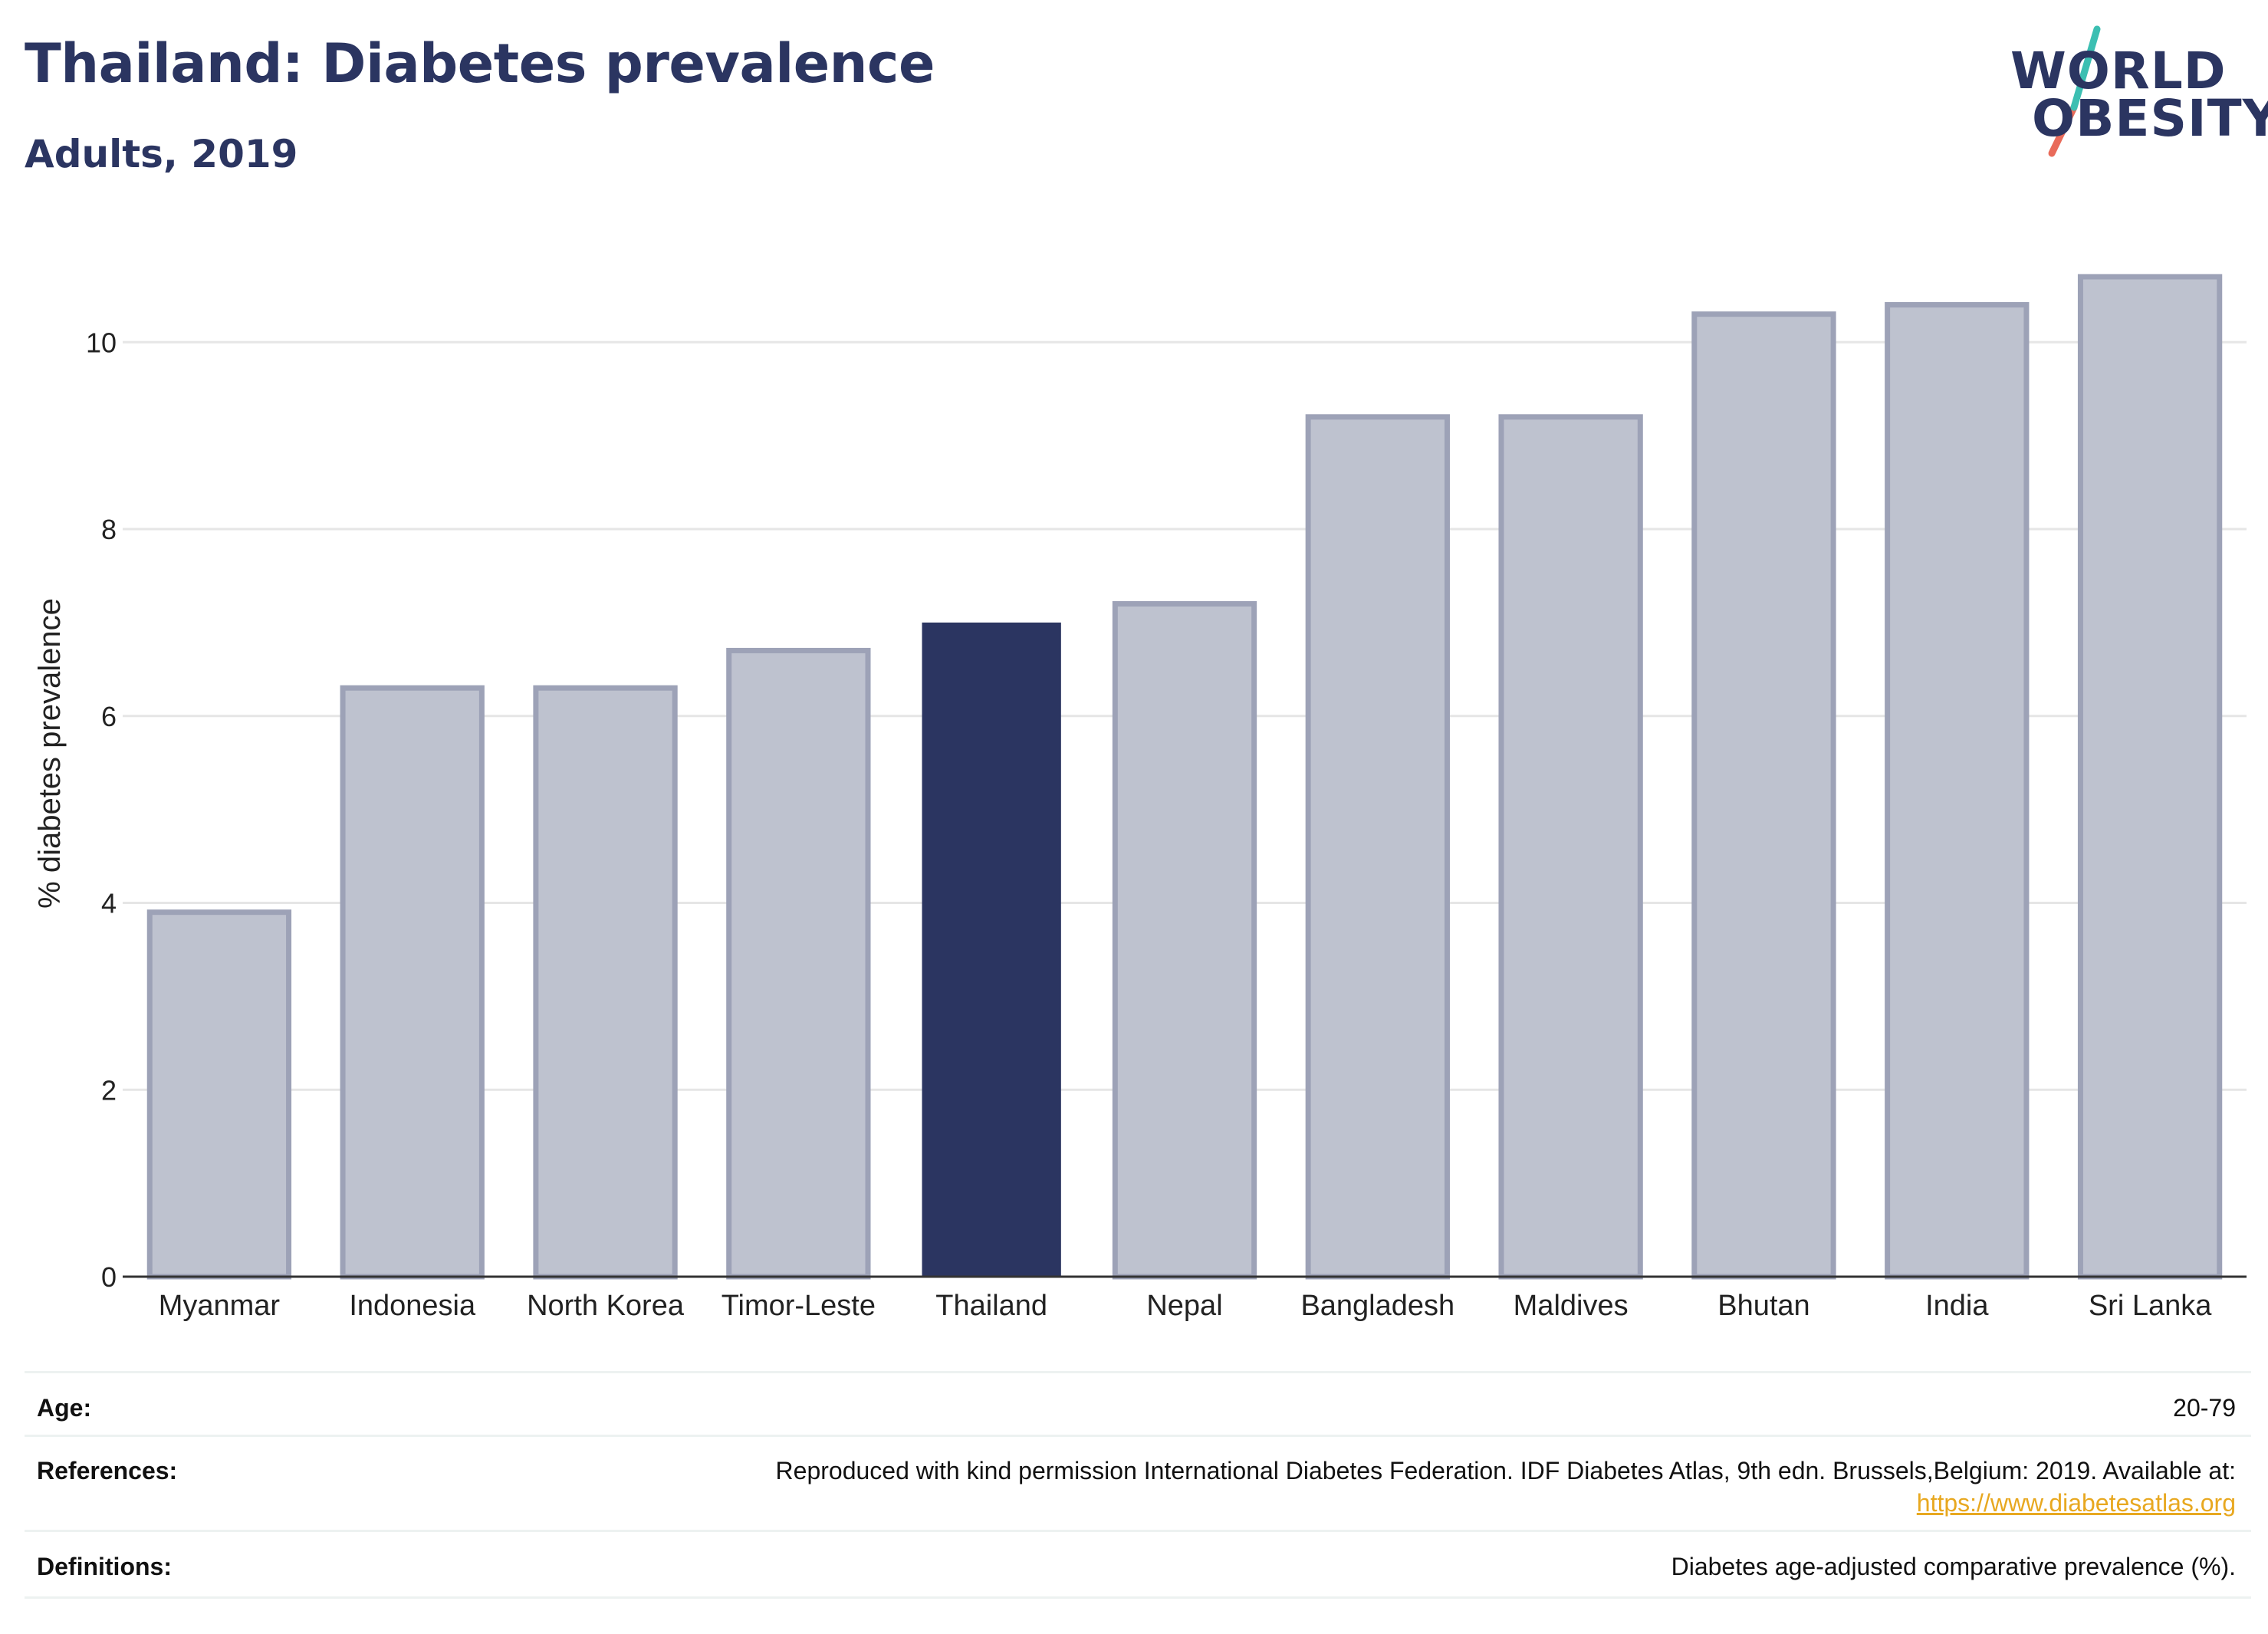  Describe the element at coordinates (109, 717) in the screenshot. I see `y-tick-label: 6` at that location.